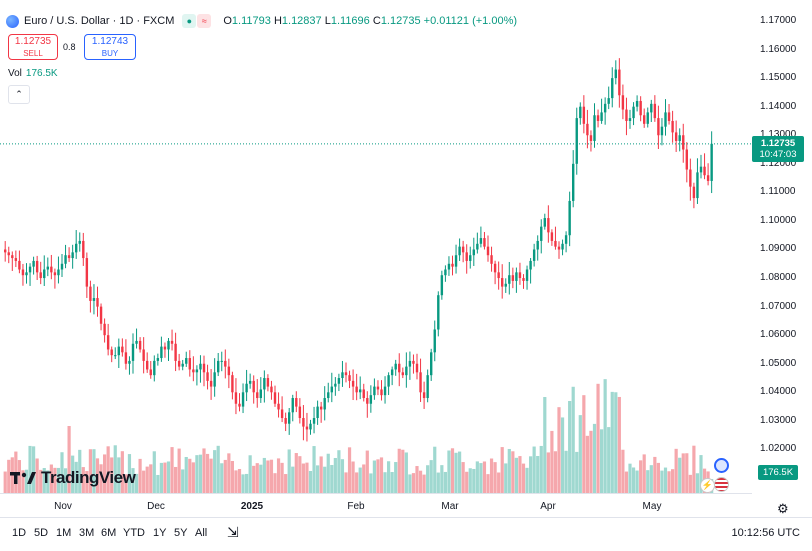  I want to click on calendar-goto-icon: ⇲, so click(233, 532).